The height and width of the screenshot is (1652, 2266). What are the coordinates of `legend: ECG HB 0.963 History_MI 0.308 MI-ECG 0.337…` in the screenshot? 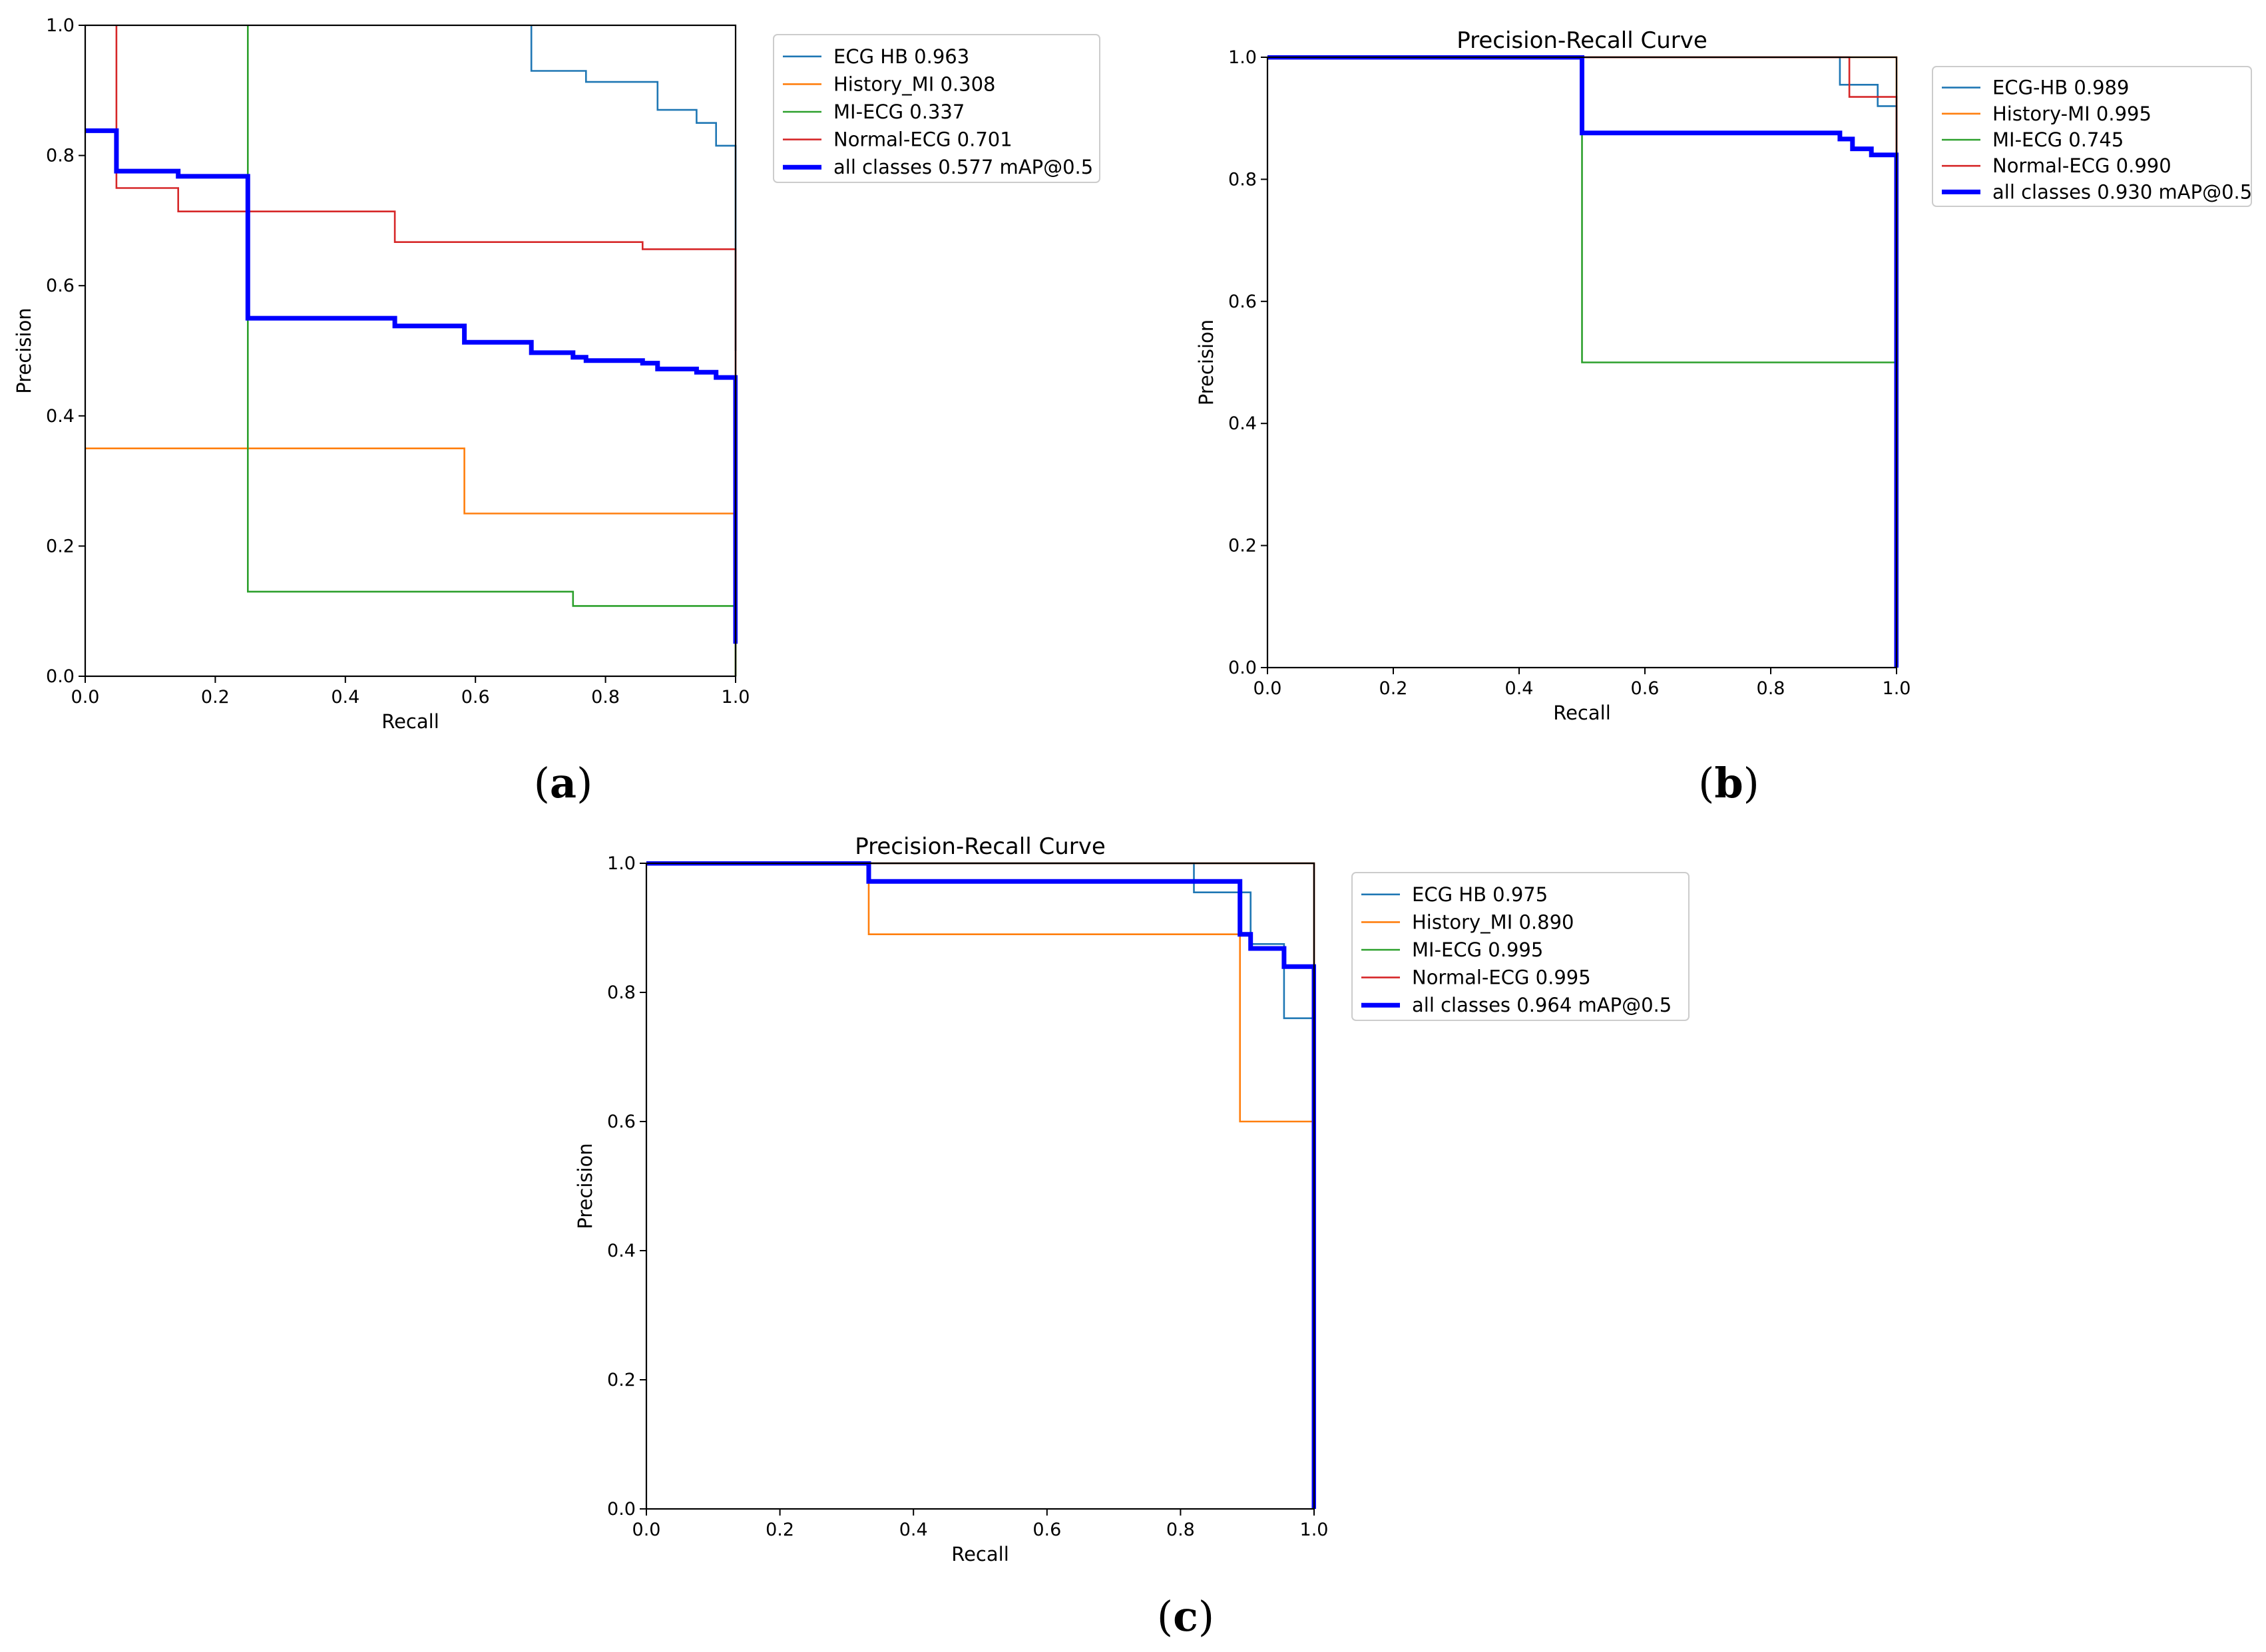 It's located at (936, 108).